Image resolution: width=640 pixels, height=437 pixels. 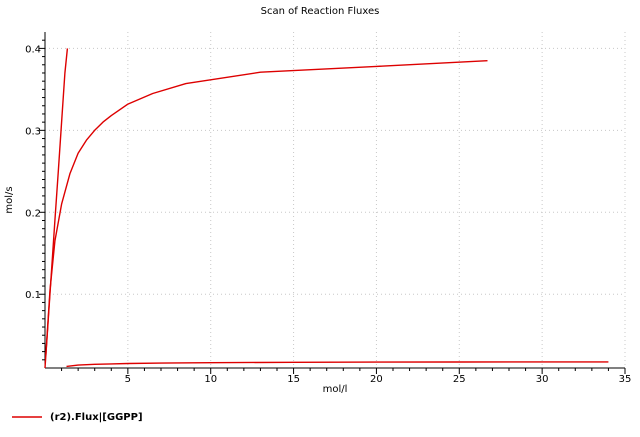 What do you see at coordinates (96, 417) in the screenshot?
I see `legend-label: (r2).Flux|[GGPP]` at bounding box center [96, 417].